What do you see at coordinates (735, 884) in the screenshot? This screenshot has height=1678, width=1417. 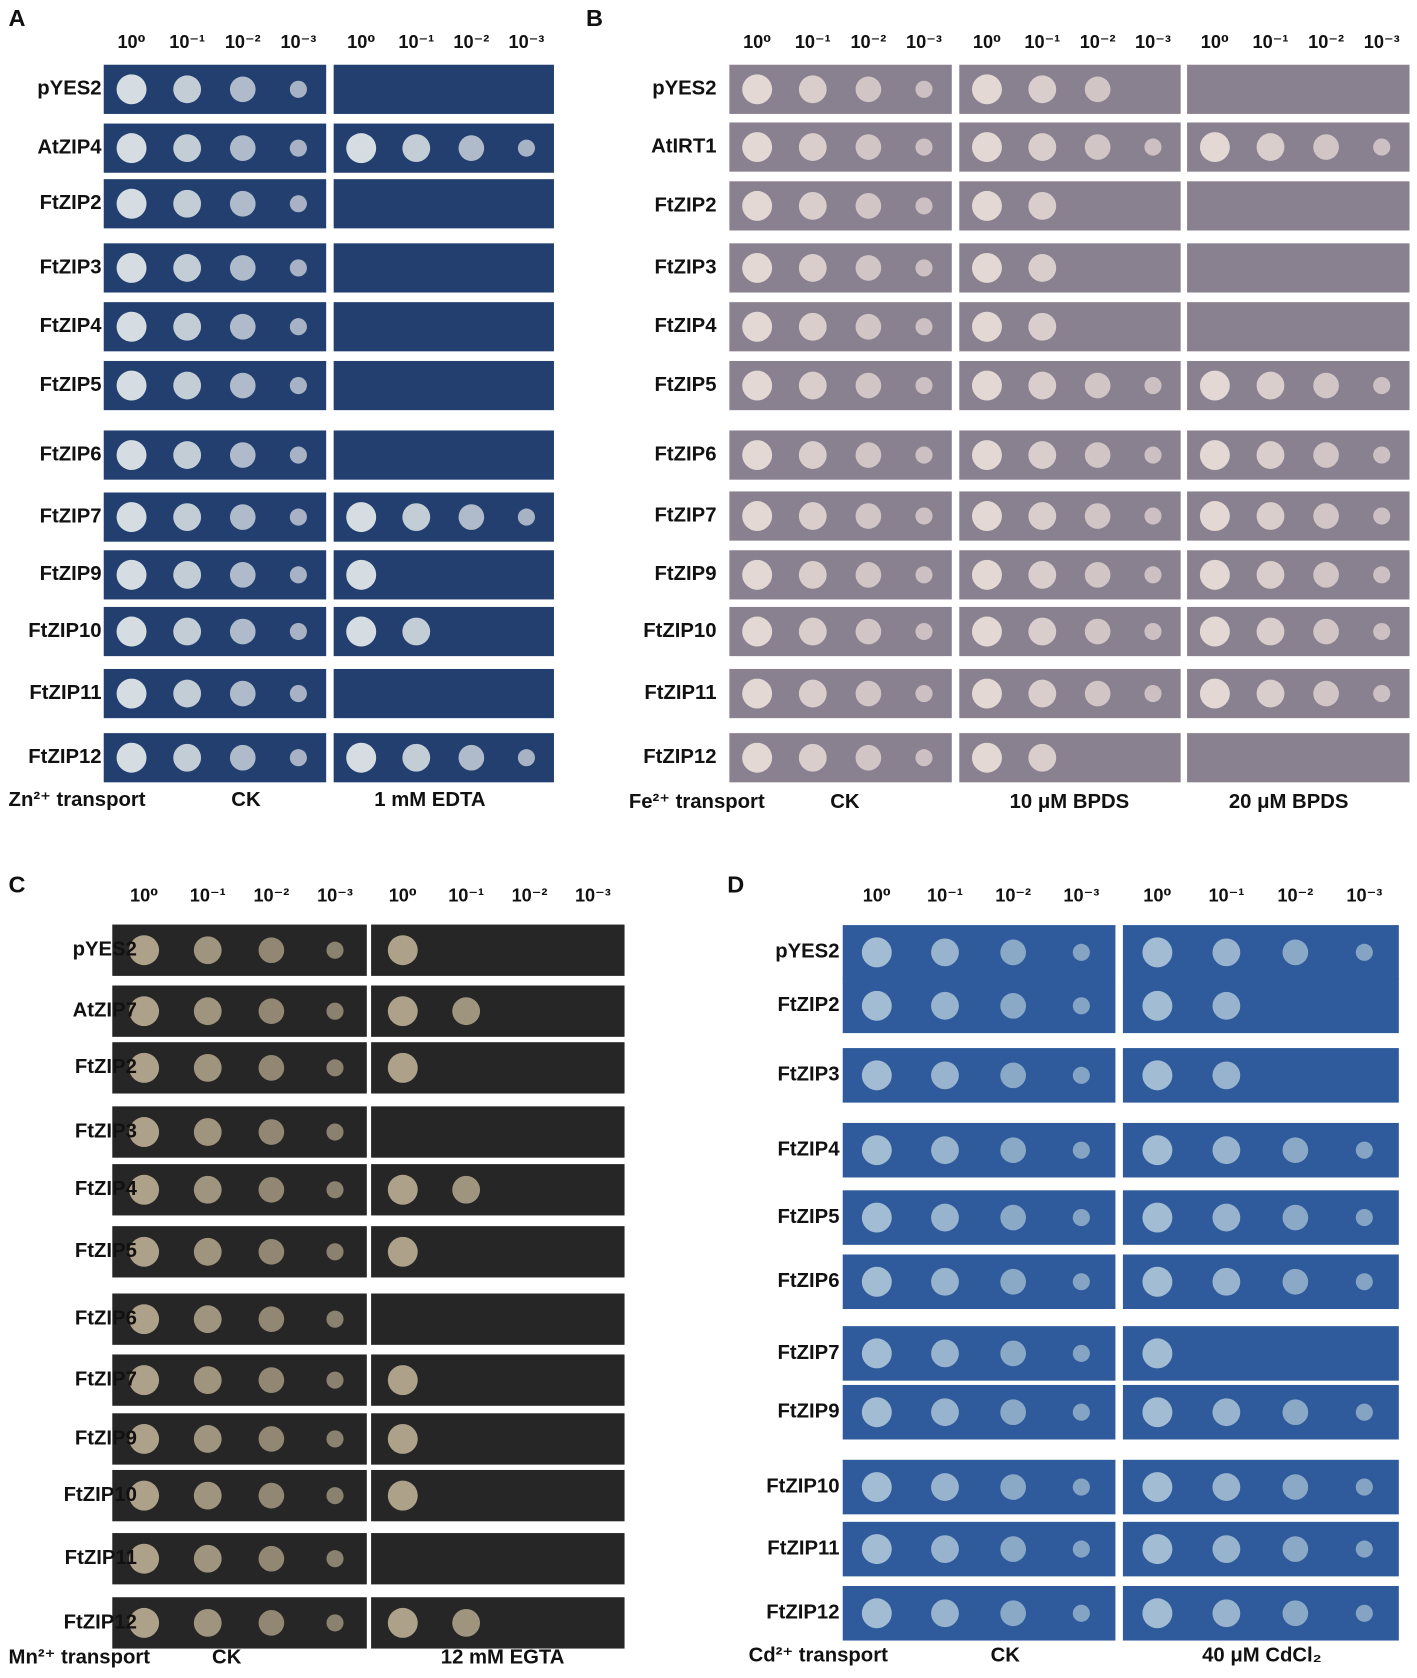 I see `panel-letter: D` at bounding box center [735, 884].